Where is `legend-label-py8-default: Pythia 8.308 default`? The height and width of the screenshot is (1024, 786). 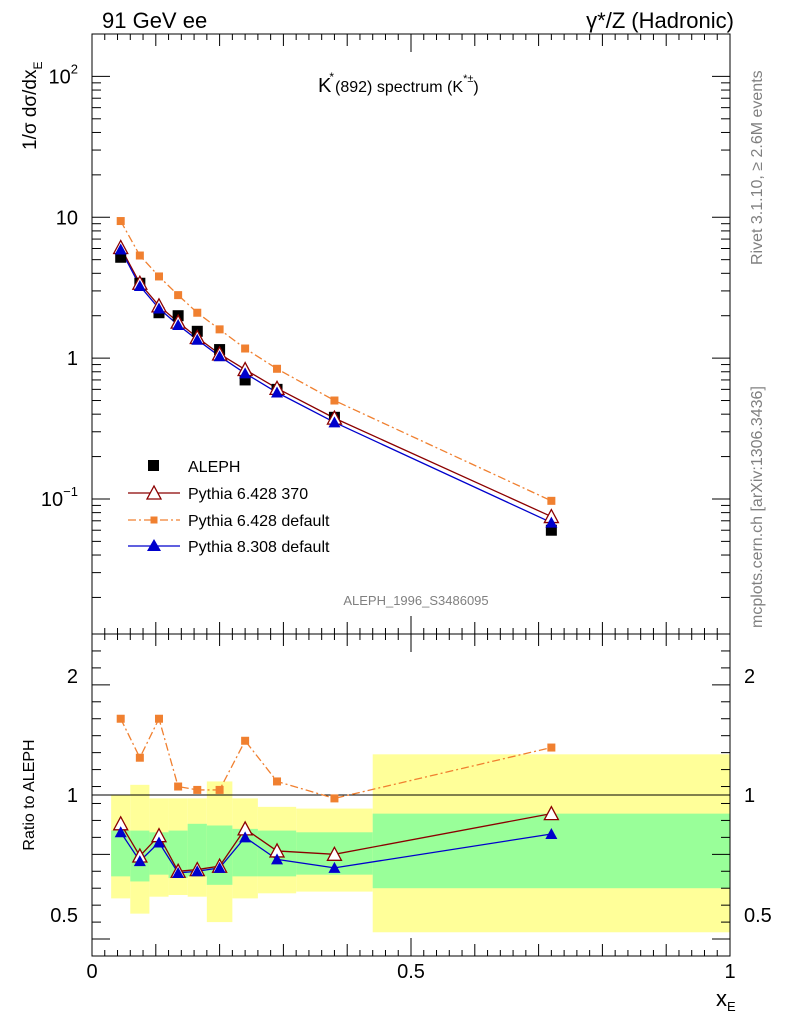 legend-label-py8-default: Pythia 8.308 default is located at coordinates (259, 547).